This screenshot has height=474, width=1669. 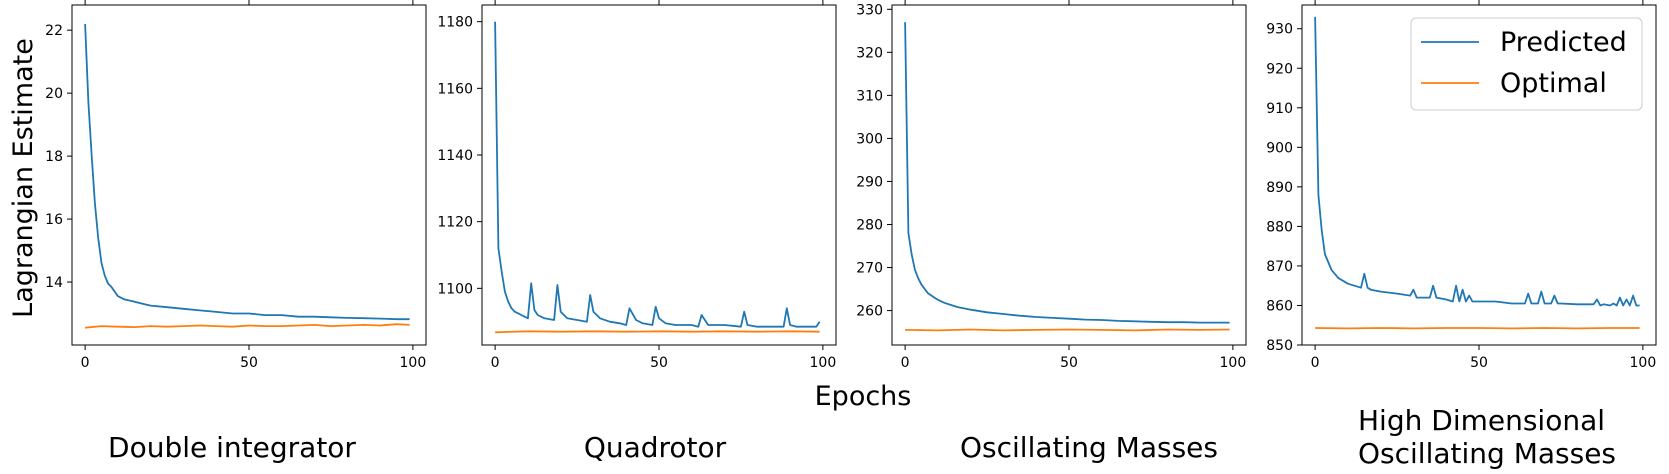 What do you see at coordinates (869, 225) in the screenshot?
I see `y-tick-label: 280` at bounding box center [869, 225].